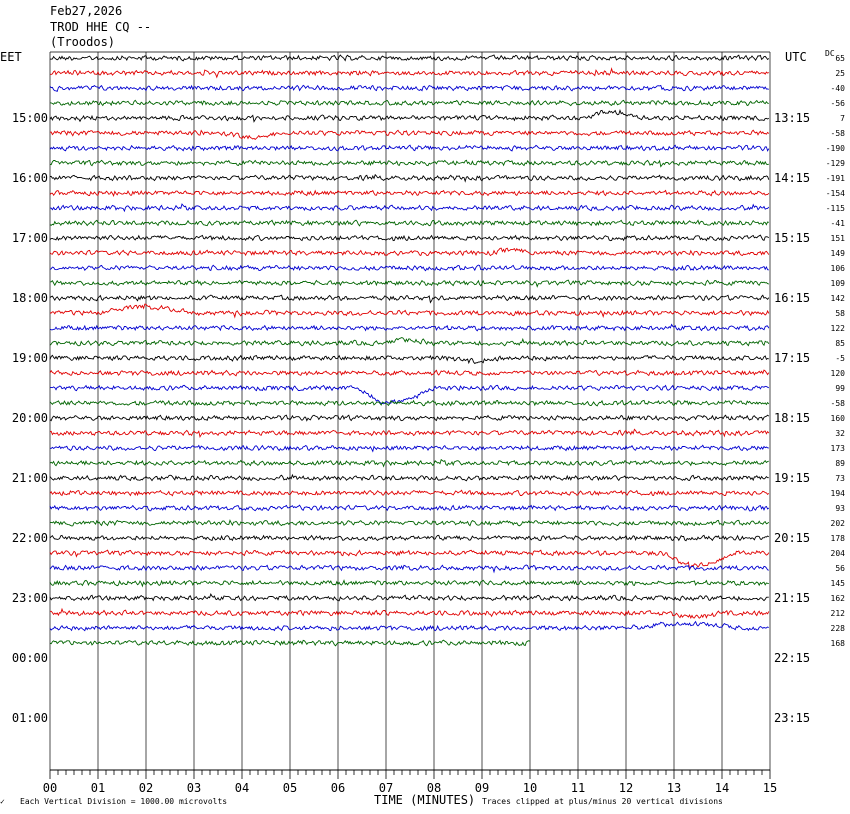  Describe the element at coordinates (838, 643) in the screenshot. I see `dc-offset-label: 168` at that location.